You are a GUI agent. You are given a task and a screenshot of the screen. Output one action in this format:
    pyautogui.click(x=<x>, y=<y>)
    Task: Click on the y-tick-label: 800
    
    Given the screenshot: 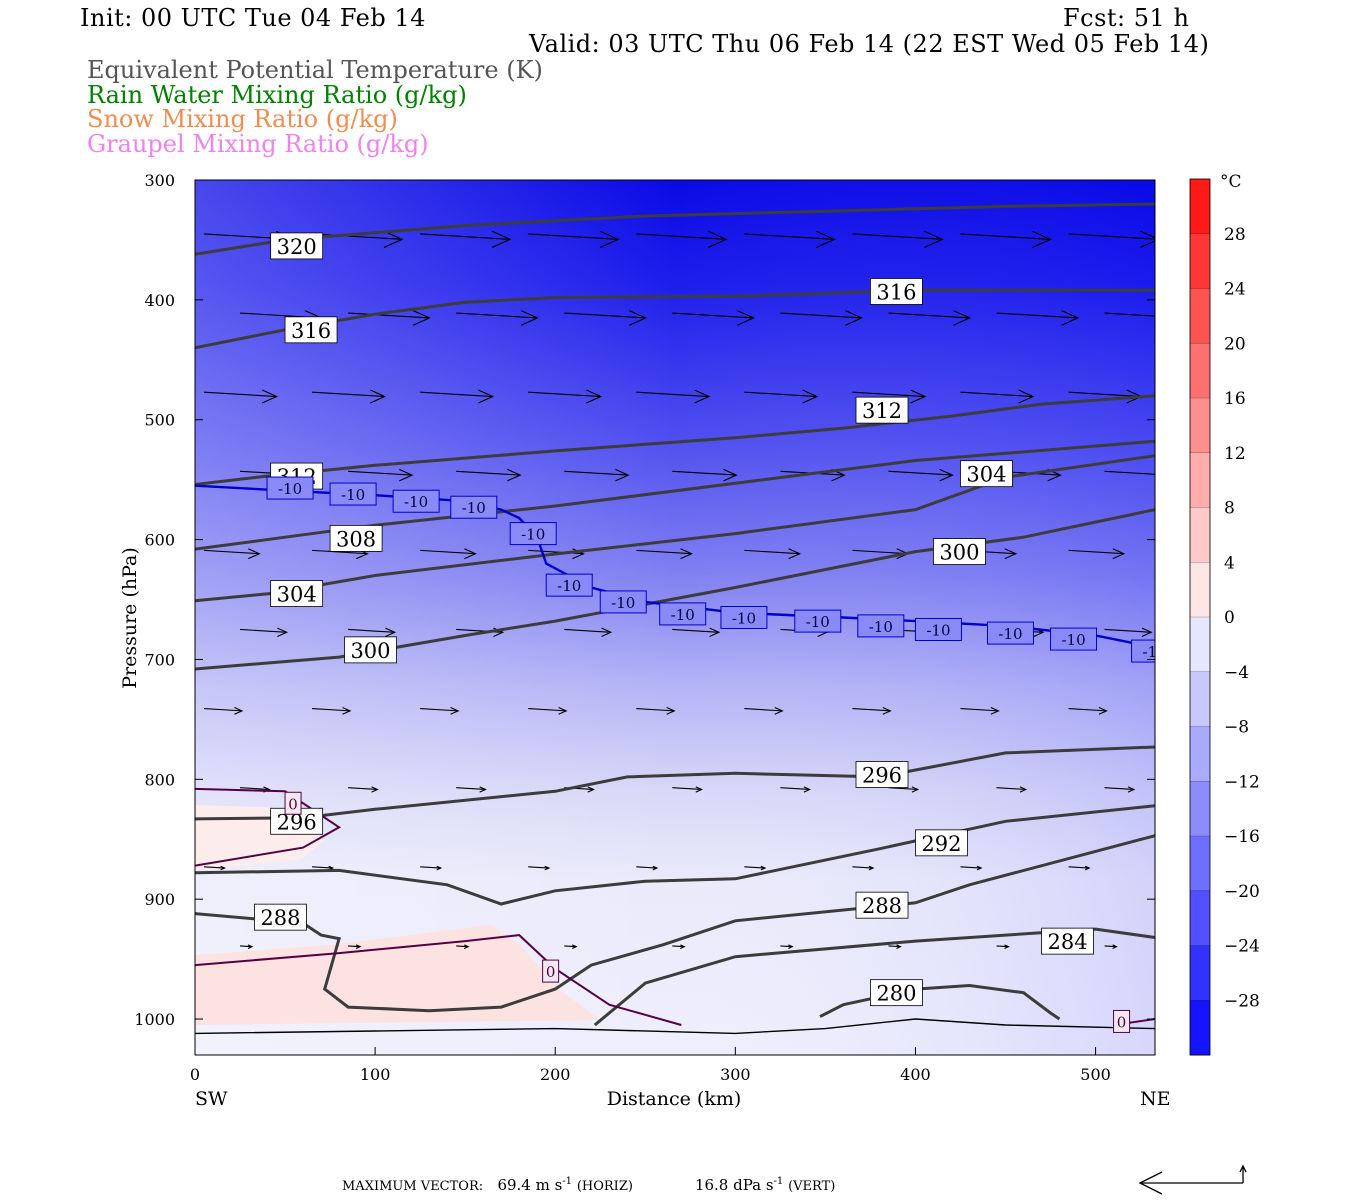 What is the action you would take?
    pyautogui.click(x=159, y=779)
    